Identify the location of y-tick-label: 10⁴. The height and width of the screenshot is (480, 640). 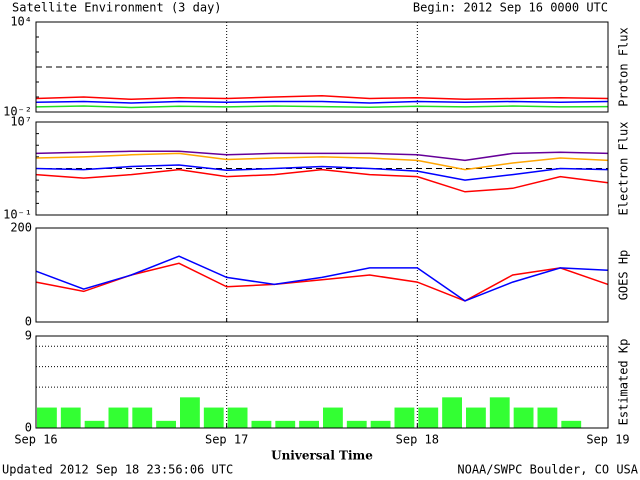
(21, 22).